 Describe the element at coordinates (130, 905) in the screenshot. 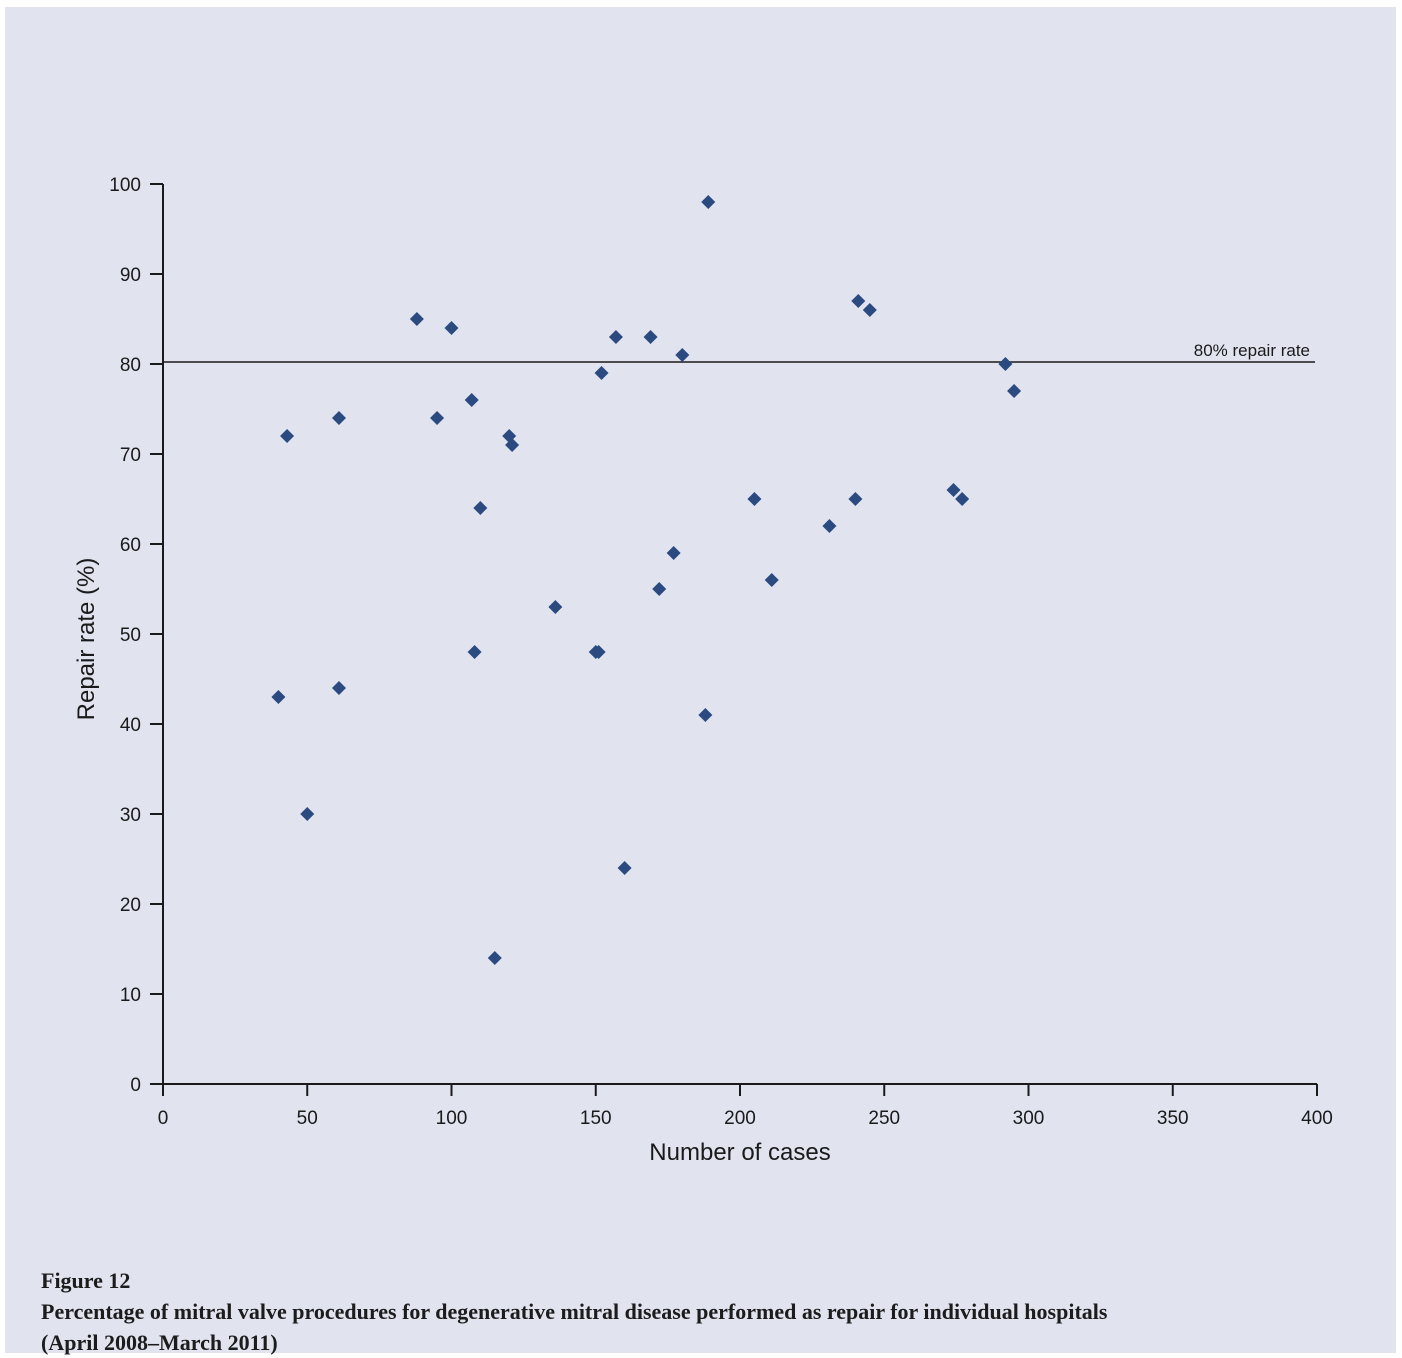

I see `y-tick-label: 20` at that location.